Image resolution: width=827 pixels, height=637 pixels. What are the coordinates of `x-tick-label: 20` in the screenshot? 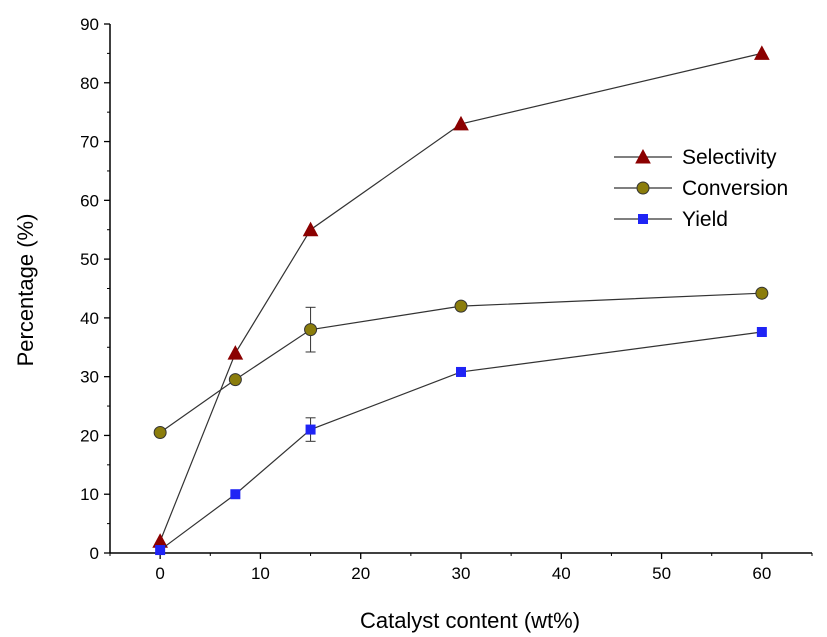 It's located at (360, 573).